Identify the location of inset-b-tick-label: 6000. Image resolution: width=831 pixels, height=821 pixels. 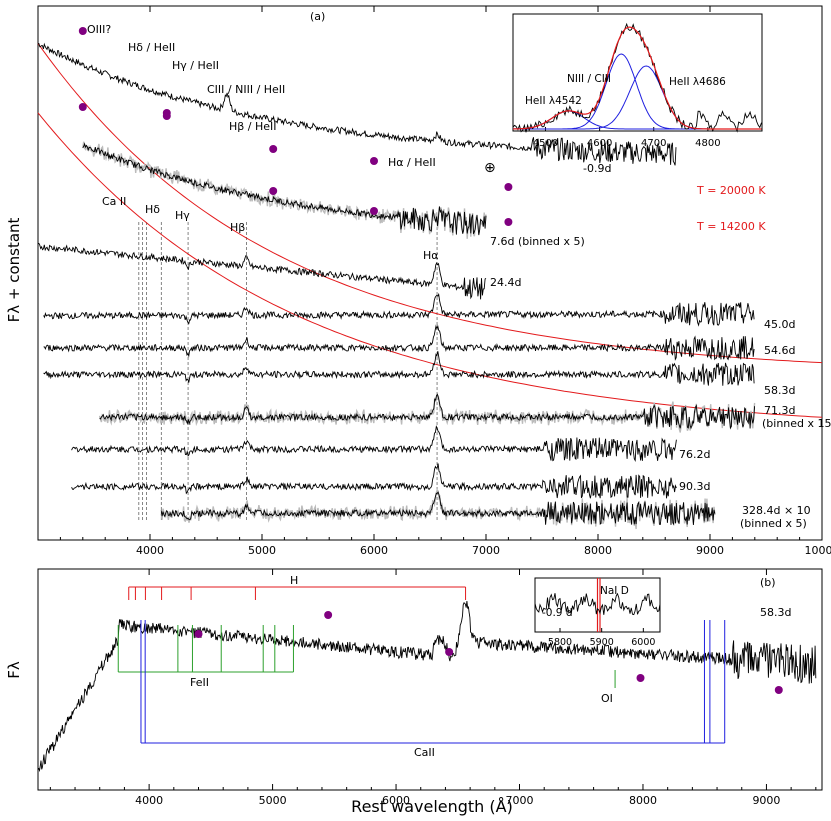
(643, 642).